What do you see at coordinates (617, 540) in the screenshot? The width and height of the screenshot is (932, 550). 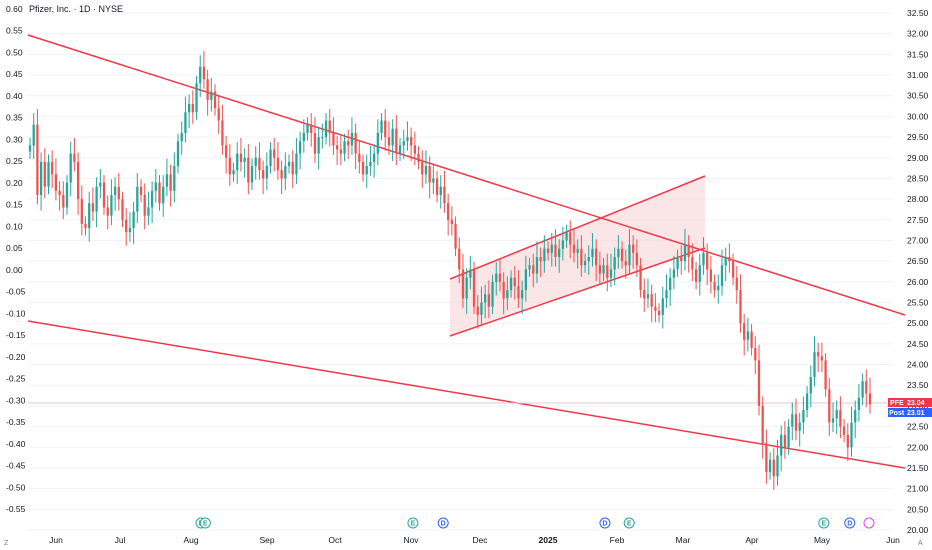 I see `x-tick-label: Feb` at bounding box center [617, 540].